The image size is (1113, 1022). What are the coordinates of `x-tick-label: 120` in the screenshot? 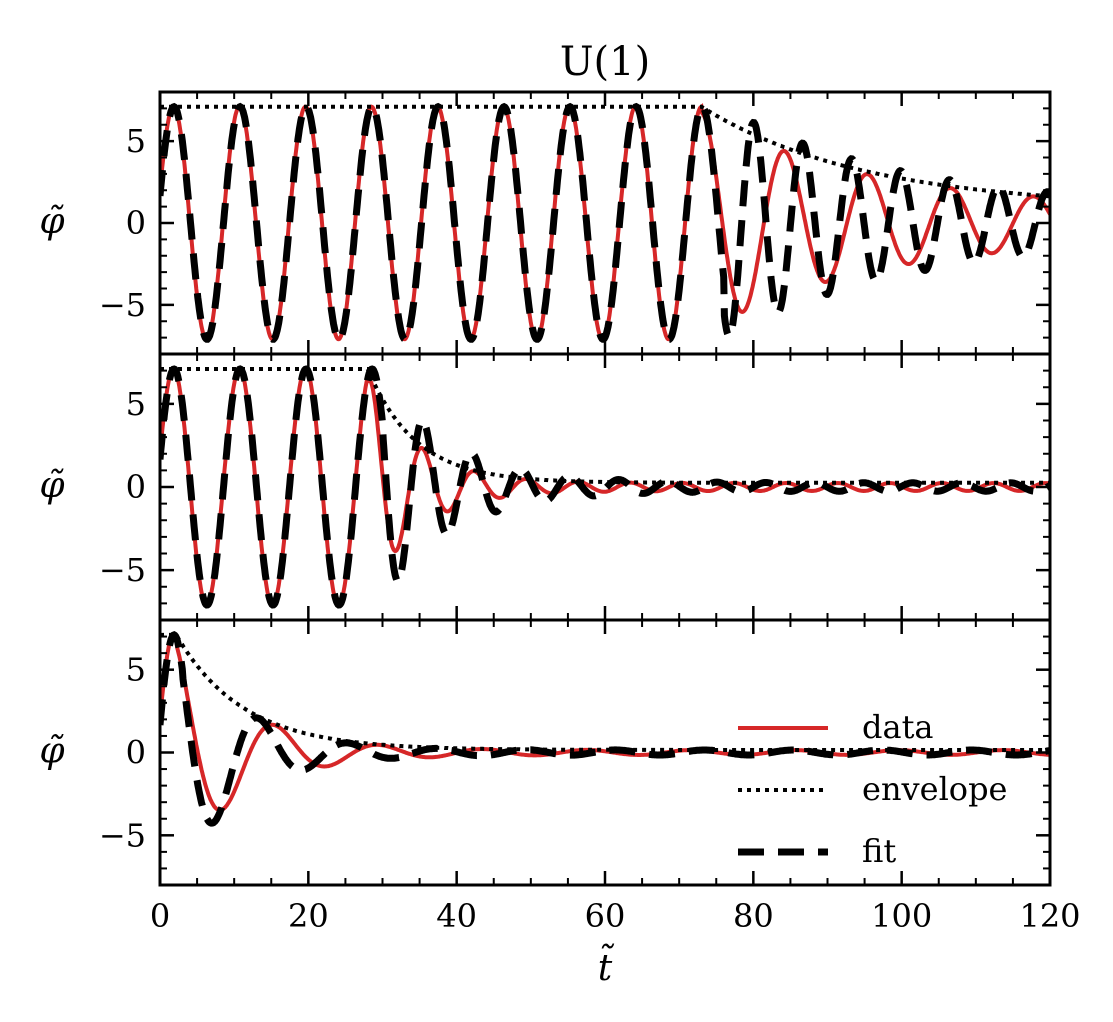 It's located at (1049, 916).